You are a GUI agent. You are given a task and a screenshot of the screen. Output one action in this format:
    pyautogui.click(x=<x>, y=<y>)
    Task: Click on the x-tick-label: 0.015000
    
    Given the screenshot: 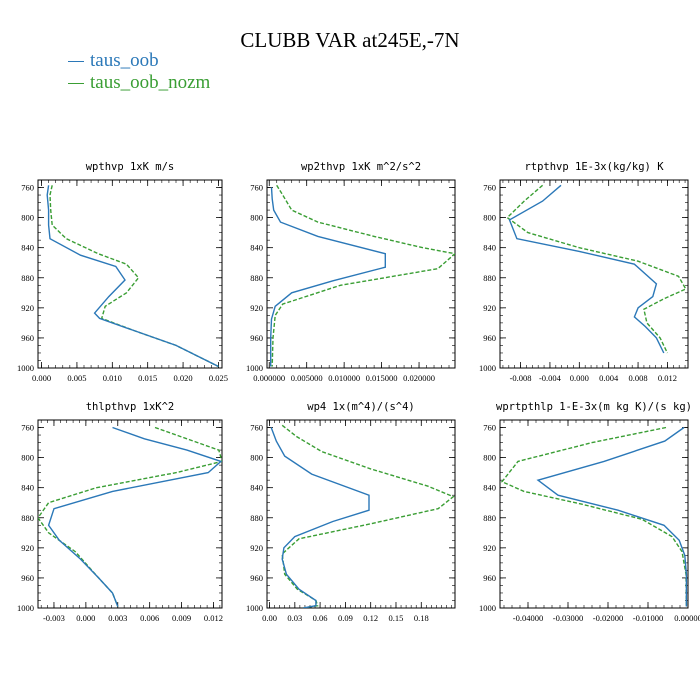 What is the action you would take?
    pyautogui.click(x=382, y=378)
    